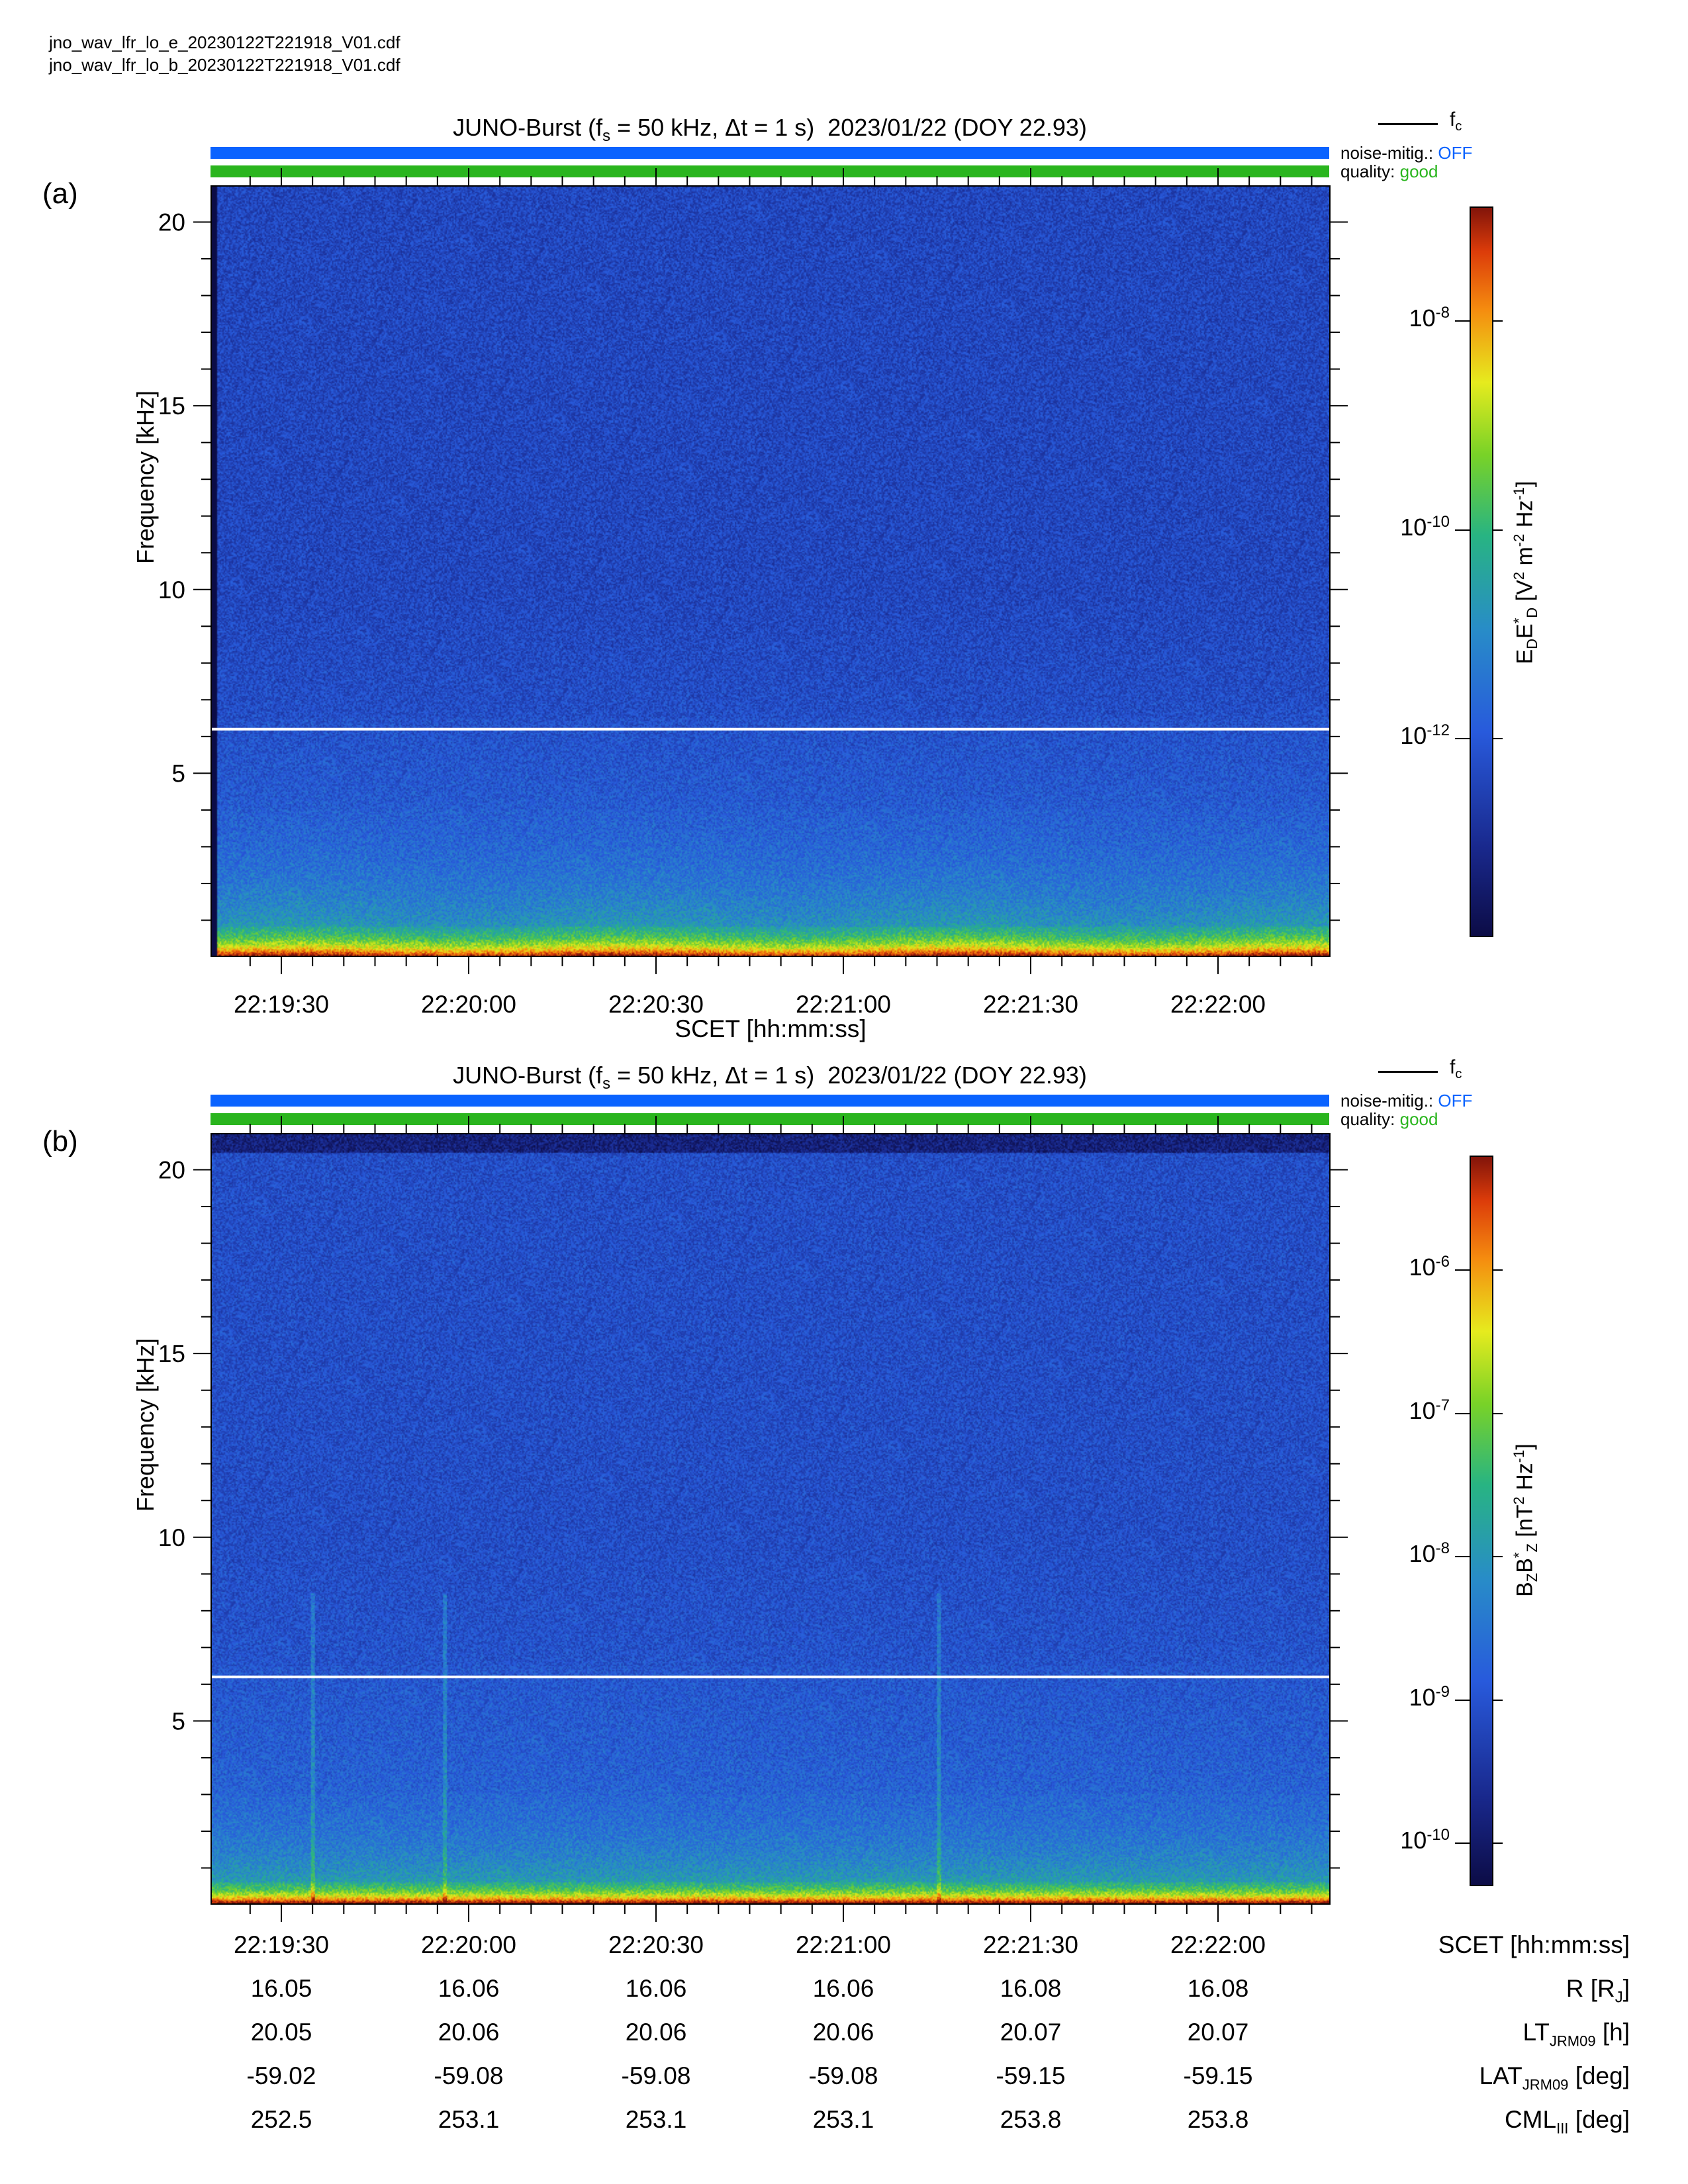 The height and width of the screenshot is (2184, 1688). What do you see at coordinates (1456, 1068) in the screenshot?
I see `fc-legend-label-b: fc` at bounding box center [1456, 1068].